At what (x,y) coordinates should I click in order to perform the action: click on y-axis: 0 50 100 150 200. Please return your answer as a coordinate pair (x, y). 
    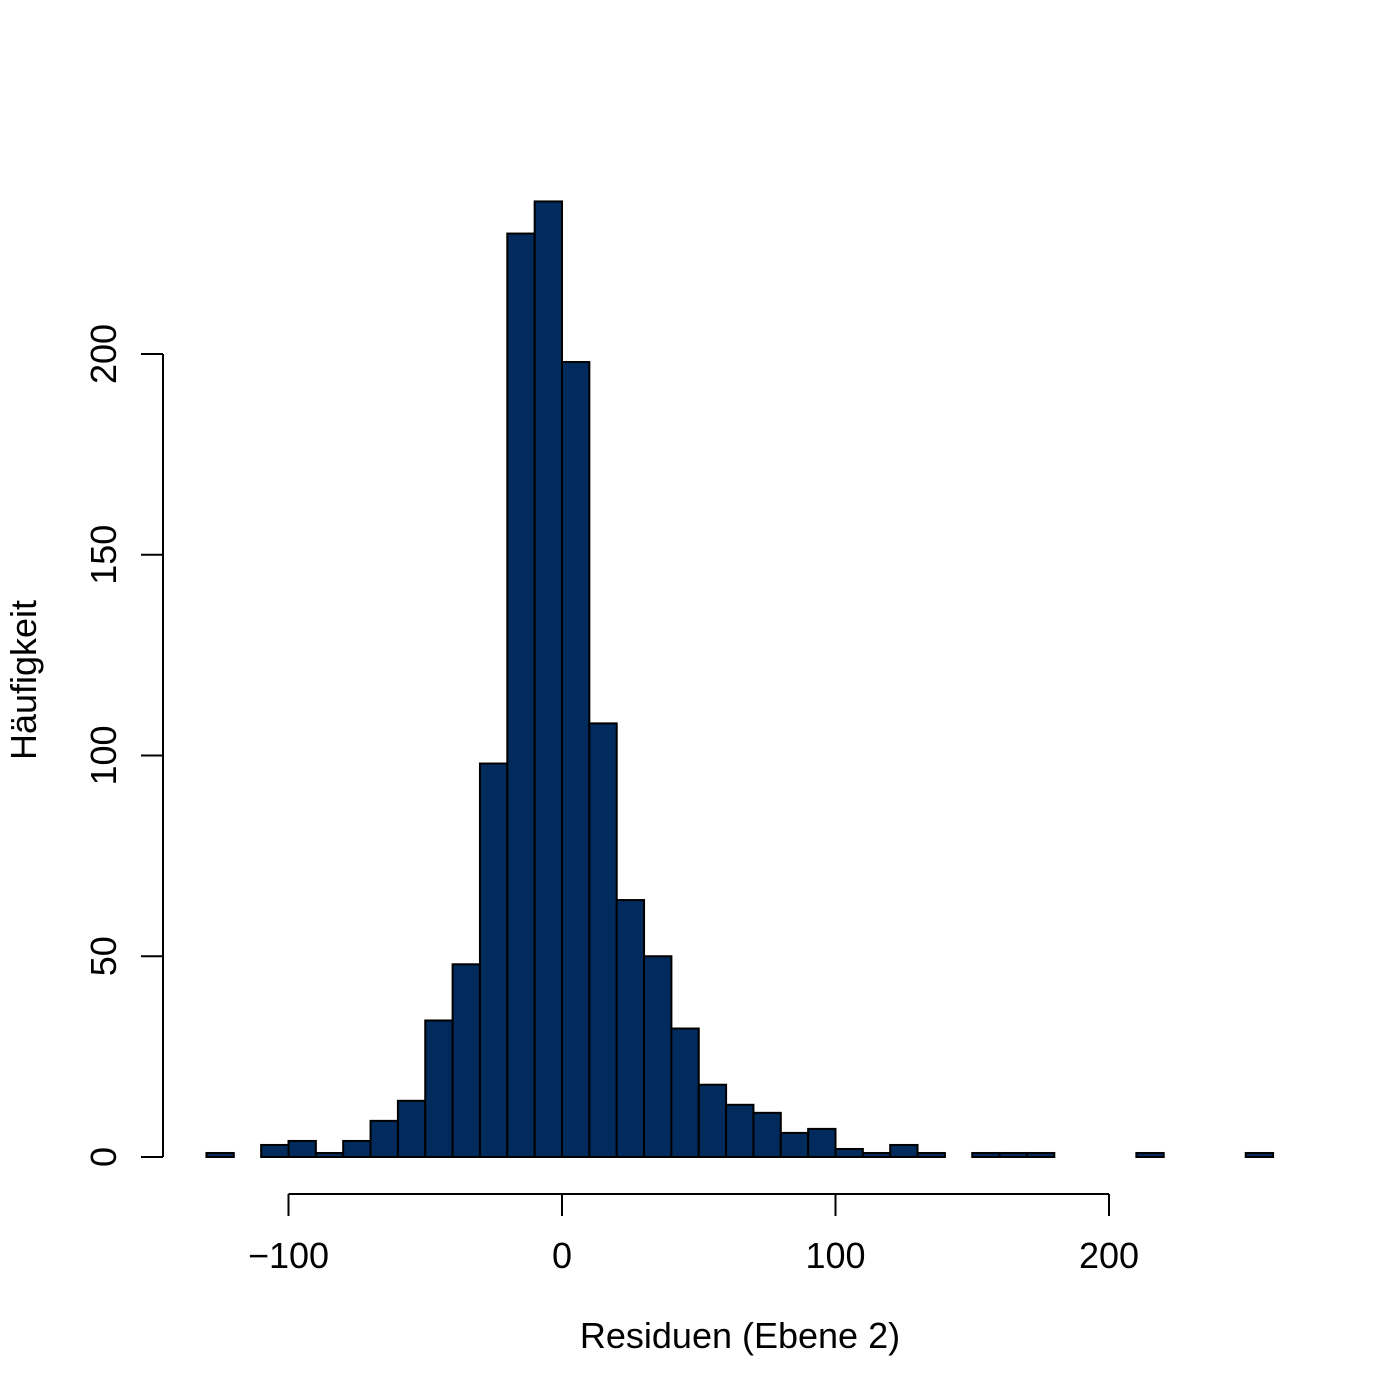
    Looking at the image, I should click on (123, 745).